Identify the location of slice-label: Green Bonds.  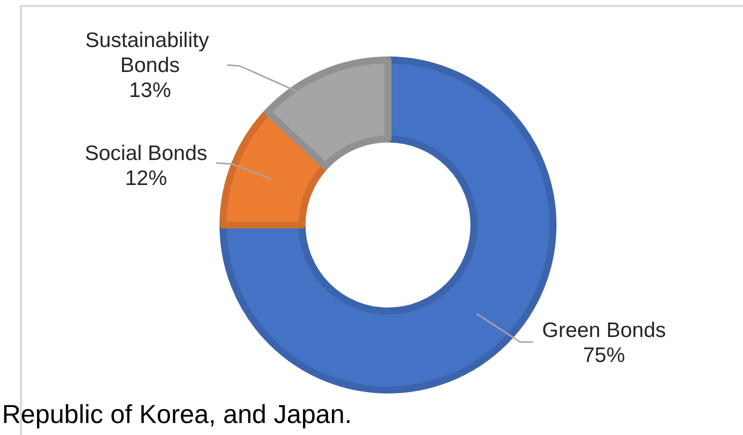
(604, 330).